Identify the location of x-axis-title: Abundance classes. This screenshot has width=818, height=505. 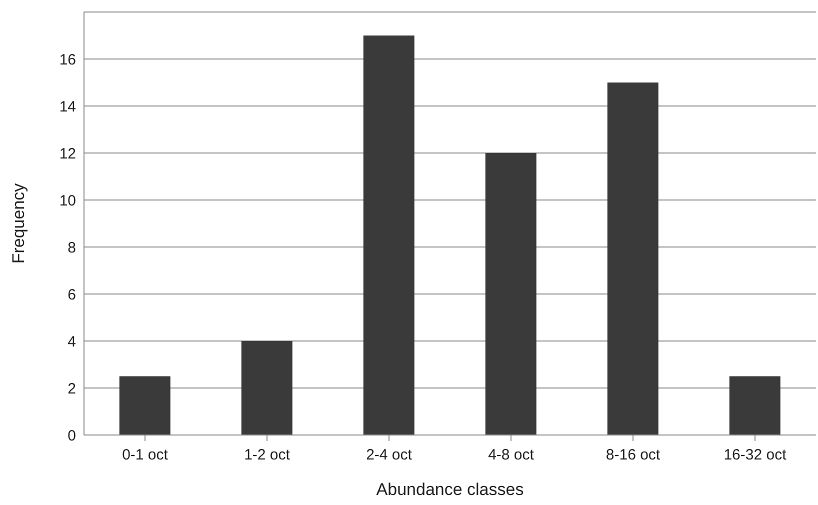
(450, 489).